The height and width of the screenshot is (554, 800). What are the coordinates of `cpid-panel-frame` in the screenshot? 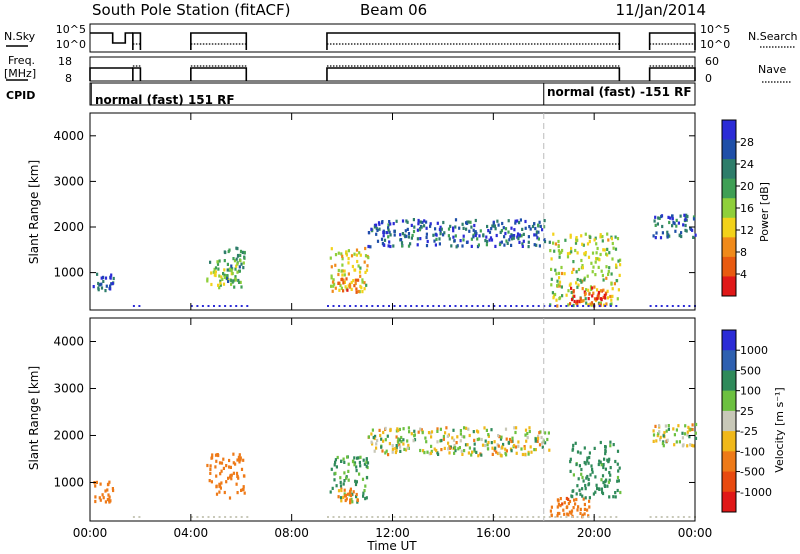 It's located at (392, 94).